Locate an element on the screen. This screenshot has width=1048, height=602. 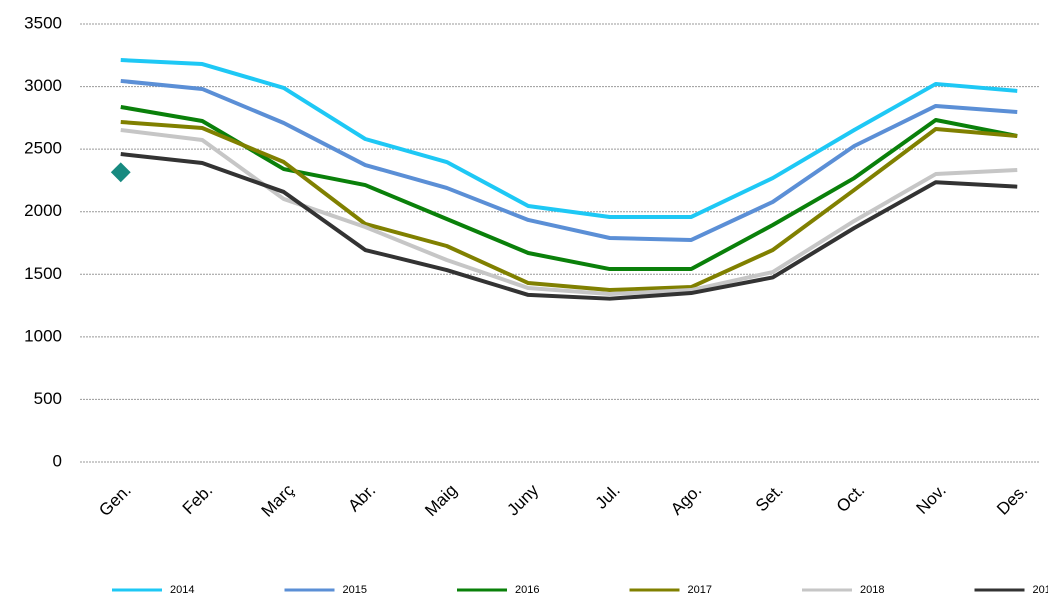
y-tick-label: 3000 is located at coordinates (43, 85).